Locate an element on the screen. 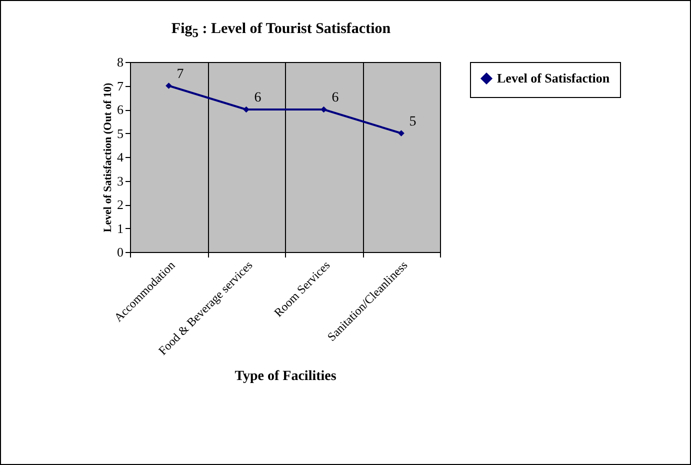  legend-label: Level of Satisfaction is located at coordinates (553, 78).